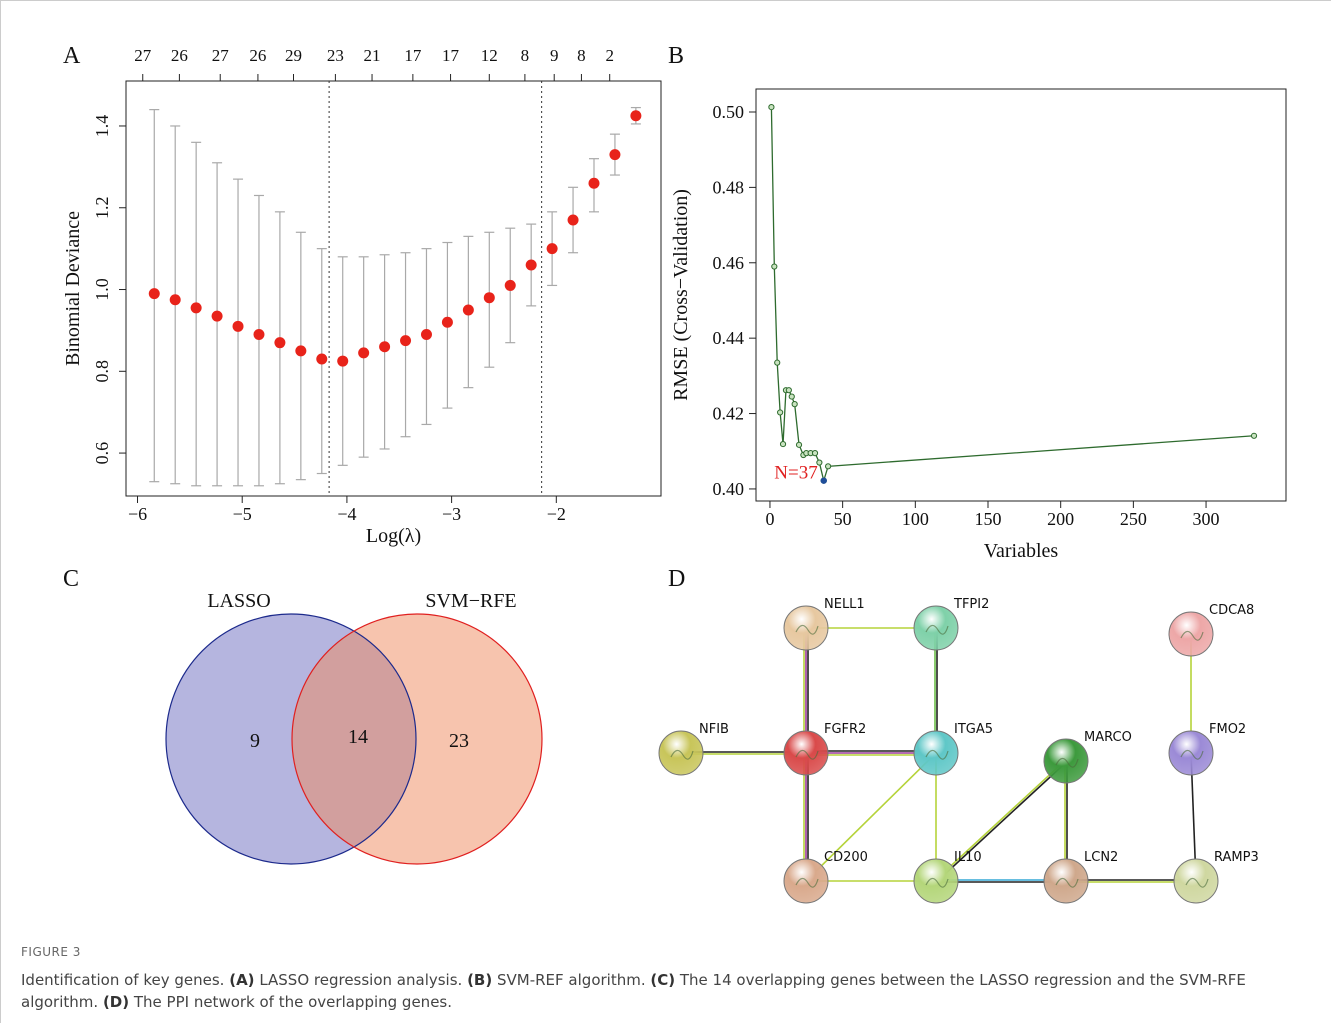 This screenshot has height=1023, width=1331. Describe the element at coordinates (242, 514) in the screenshot. I see `x-tick-label: −5` at that location.